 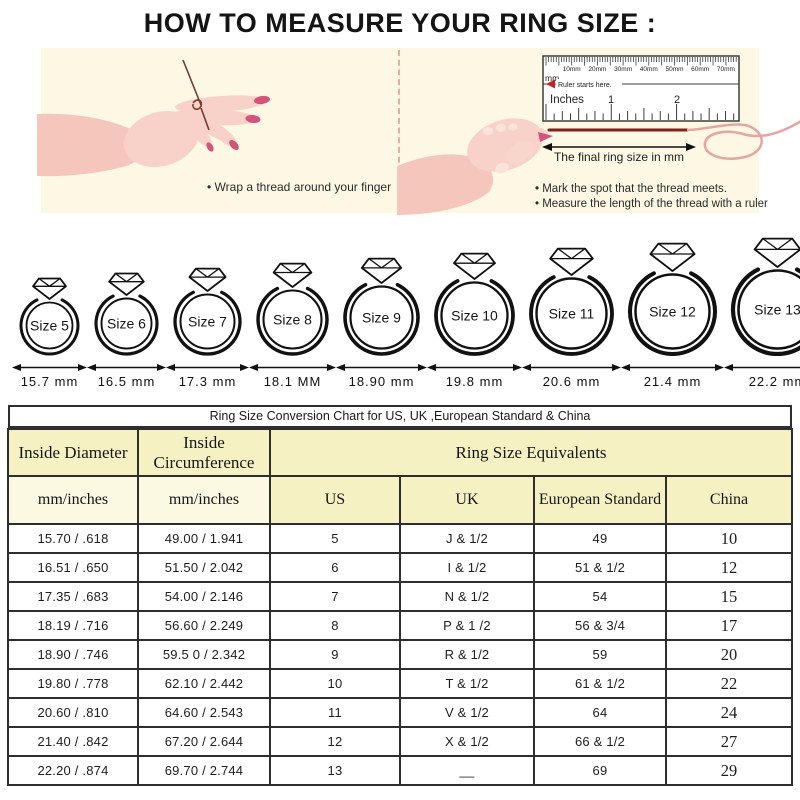 What do you see at coordinates (466, 654) in the screenshot?
I see `table-cell: R & 1/2` at bounding box center [466, 654].